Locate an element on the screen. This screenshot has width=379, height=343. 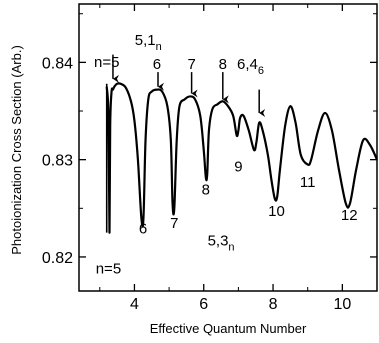
x-tick-label: 4 is located at coordinates (134, 304).